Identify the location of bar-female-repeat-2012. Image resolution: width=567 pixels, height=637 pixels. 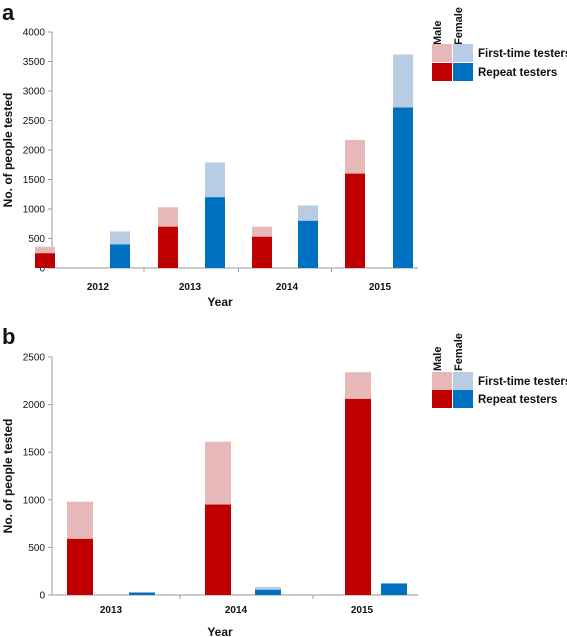
(120, 256).